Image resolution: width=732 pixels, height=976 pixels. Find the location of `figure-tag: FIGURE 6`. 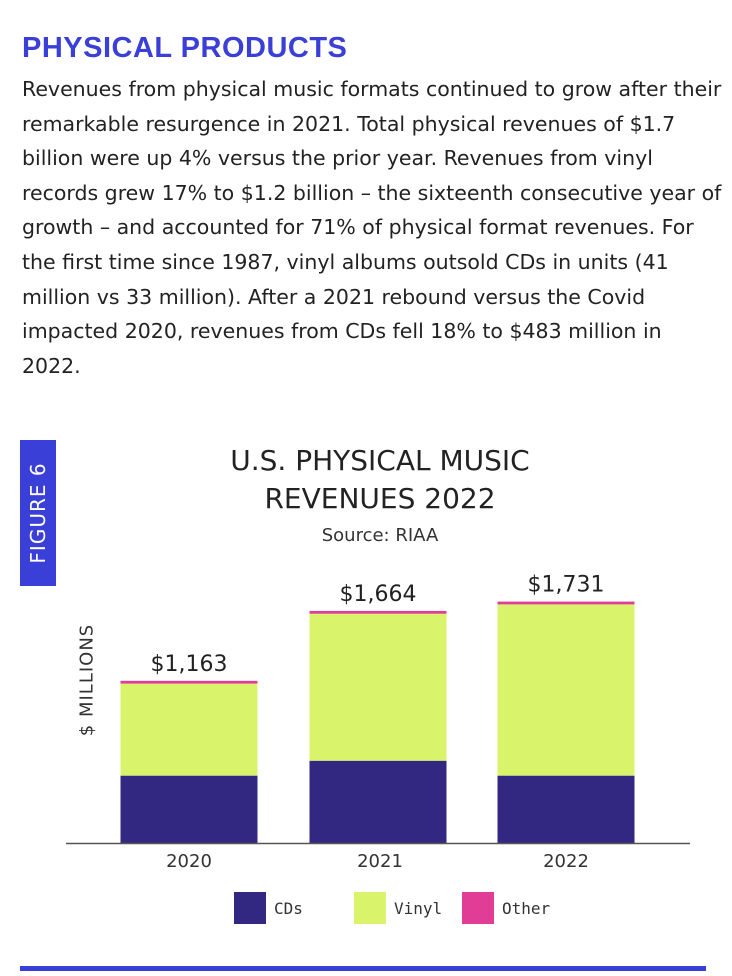

figure-tag: FIGURE 6 is located at coordinates (38, 513).